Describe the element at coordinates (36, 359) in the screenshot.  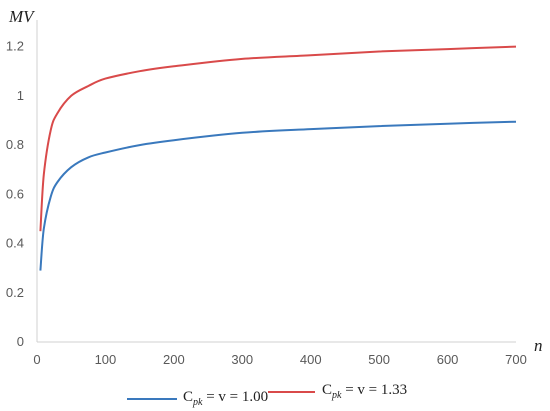
I see `x-tick-label: 0` at that location.